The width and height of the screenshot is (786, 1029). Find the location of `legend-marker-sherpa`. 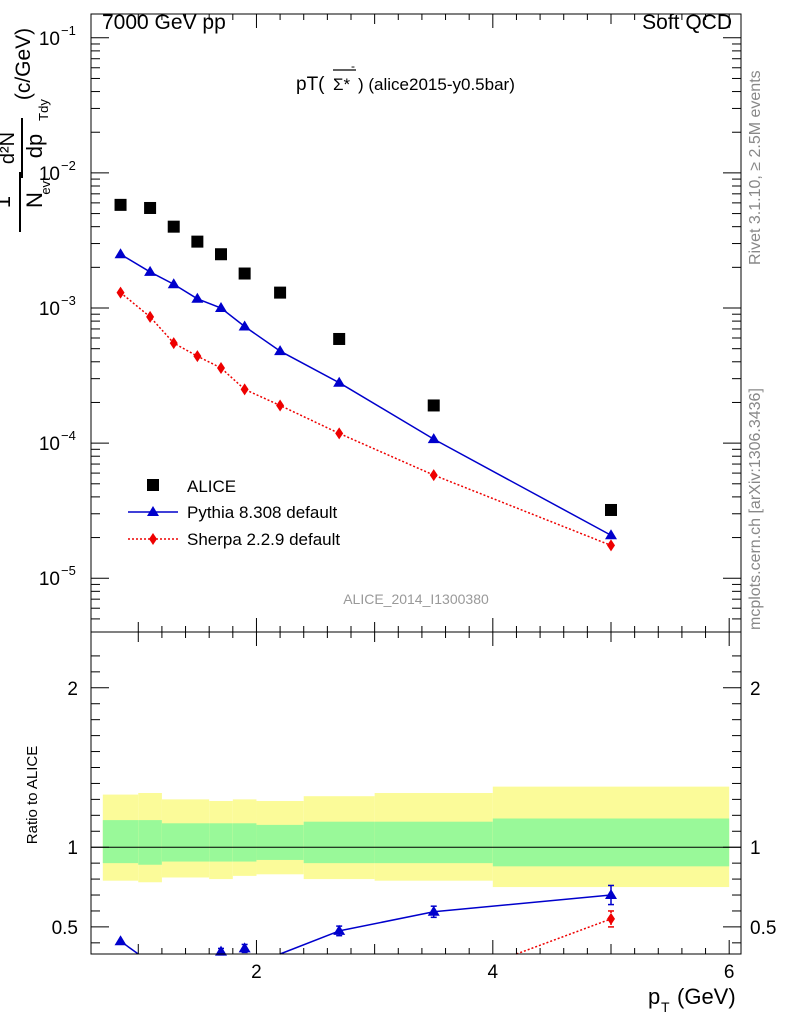

legend-marker-sherpa is located at coordinates (153, 539).